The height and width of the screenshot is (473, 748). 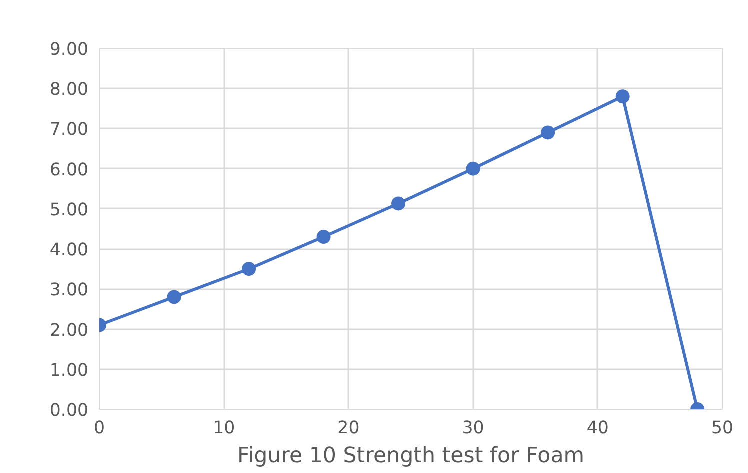 I want to click on x-tick-label: 20, so click(x=349, y=428).